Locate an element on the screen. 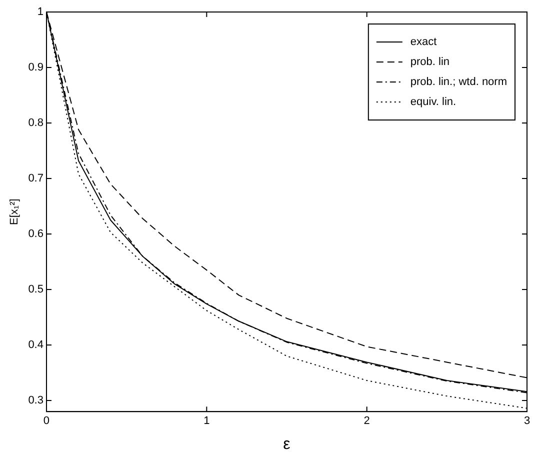 Image resolution: width=539 pixels, height=462 pixels. x-tick-label: 3 is located at coordinates (527, 421).